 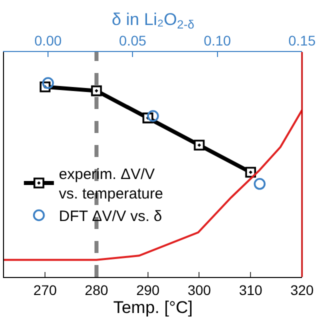 What do you see at coordinates (148, 290) in the screenshot?
I see `x-tick-label: 290` at bounding box center [148, 290].